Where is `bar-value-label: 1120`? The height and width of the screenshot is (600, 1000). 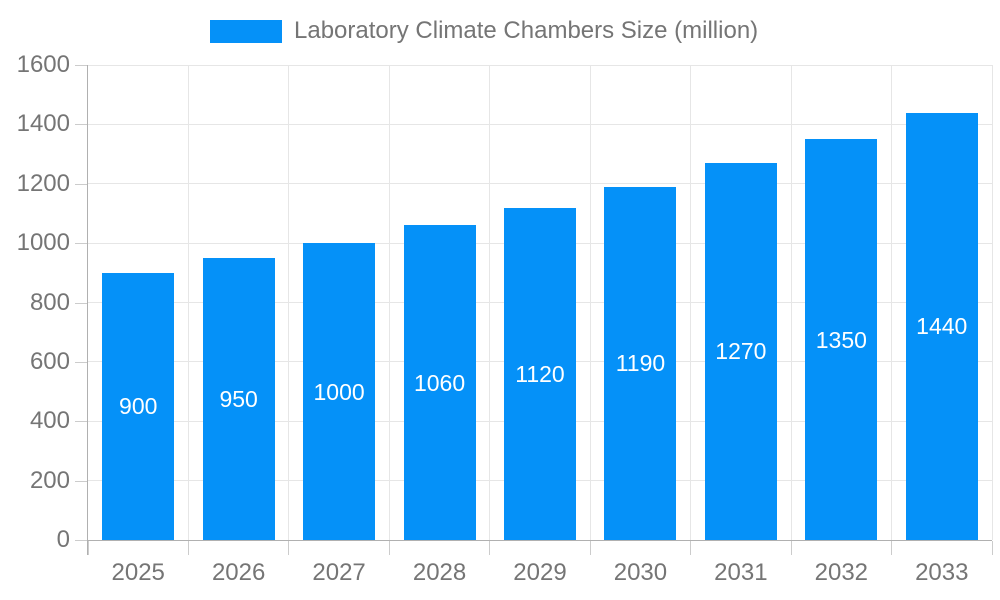
bar-value-label: 1120 is located at coordinates (540, 373).